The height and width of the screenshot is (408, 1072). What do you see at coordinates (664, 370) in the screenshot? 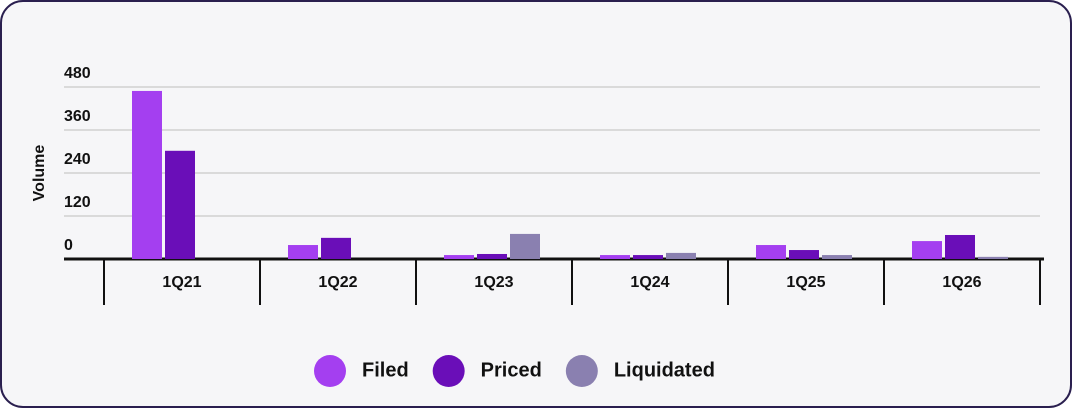
I see `legend-label: Liquidated` at bounding box center [664, 370].